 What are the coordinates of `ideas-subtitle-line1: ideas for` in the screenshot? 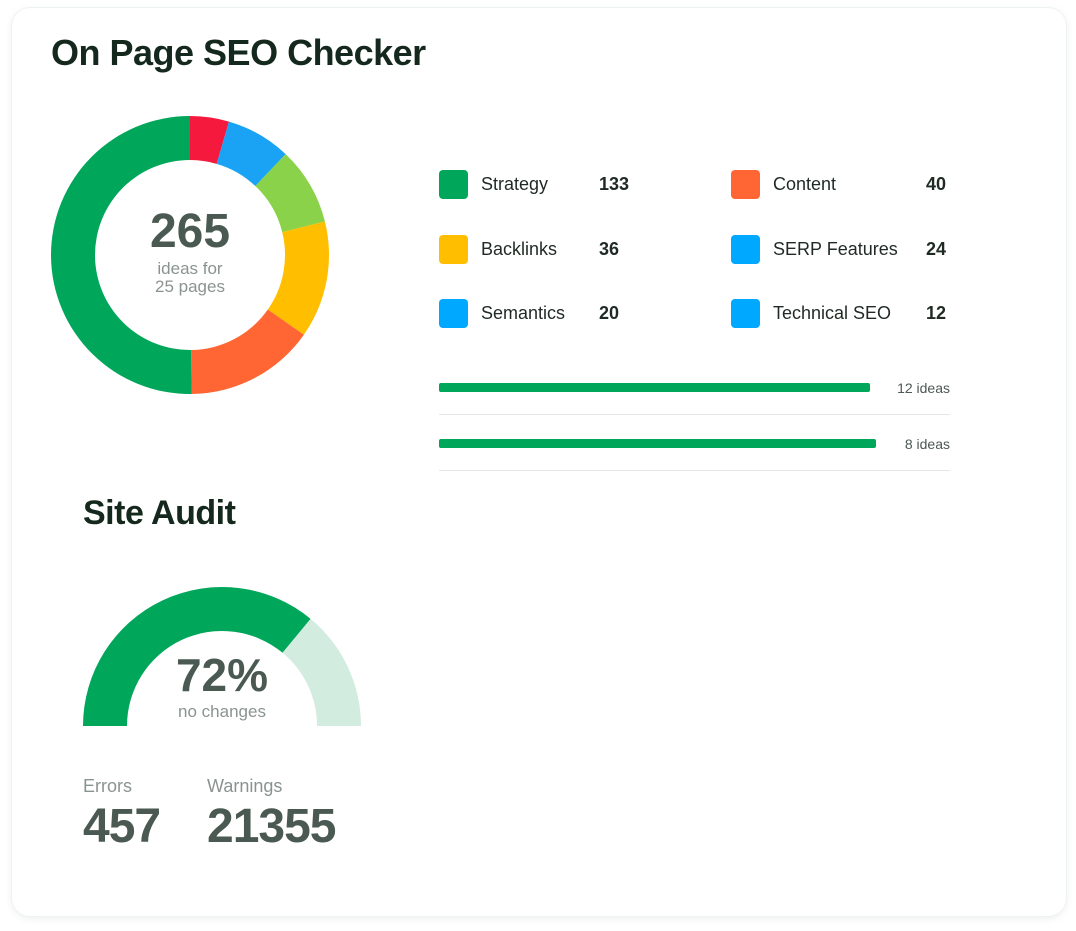 It's located at (190, 268).